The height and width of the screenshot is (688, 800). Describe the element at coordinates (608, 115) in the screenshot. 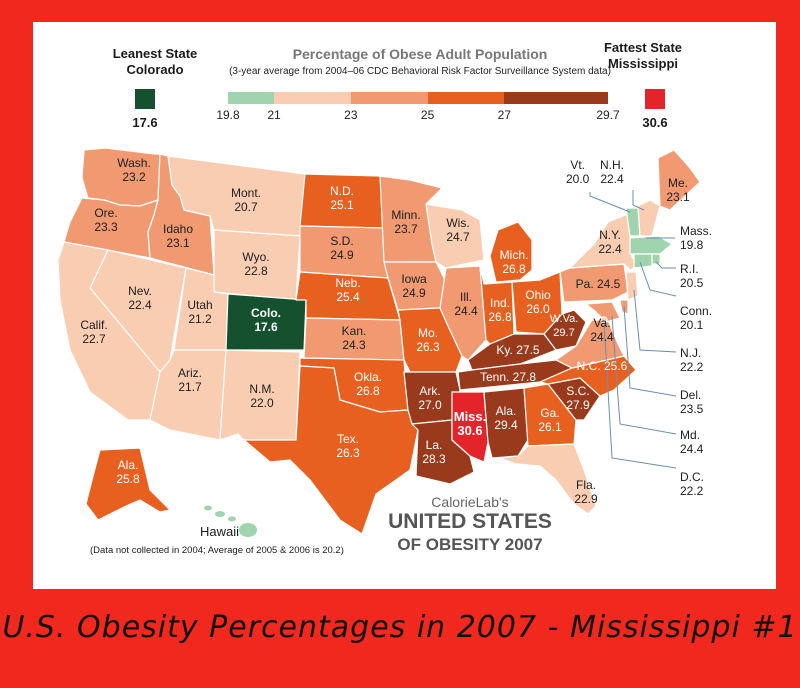

I see `legend-tick-5: 29.7` at that location.